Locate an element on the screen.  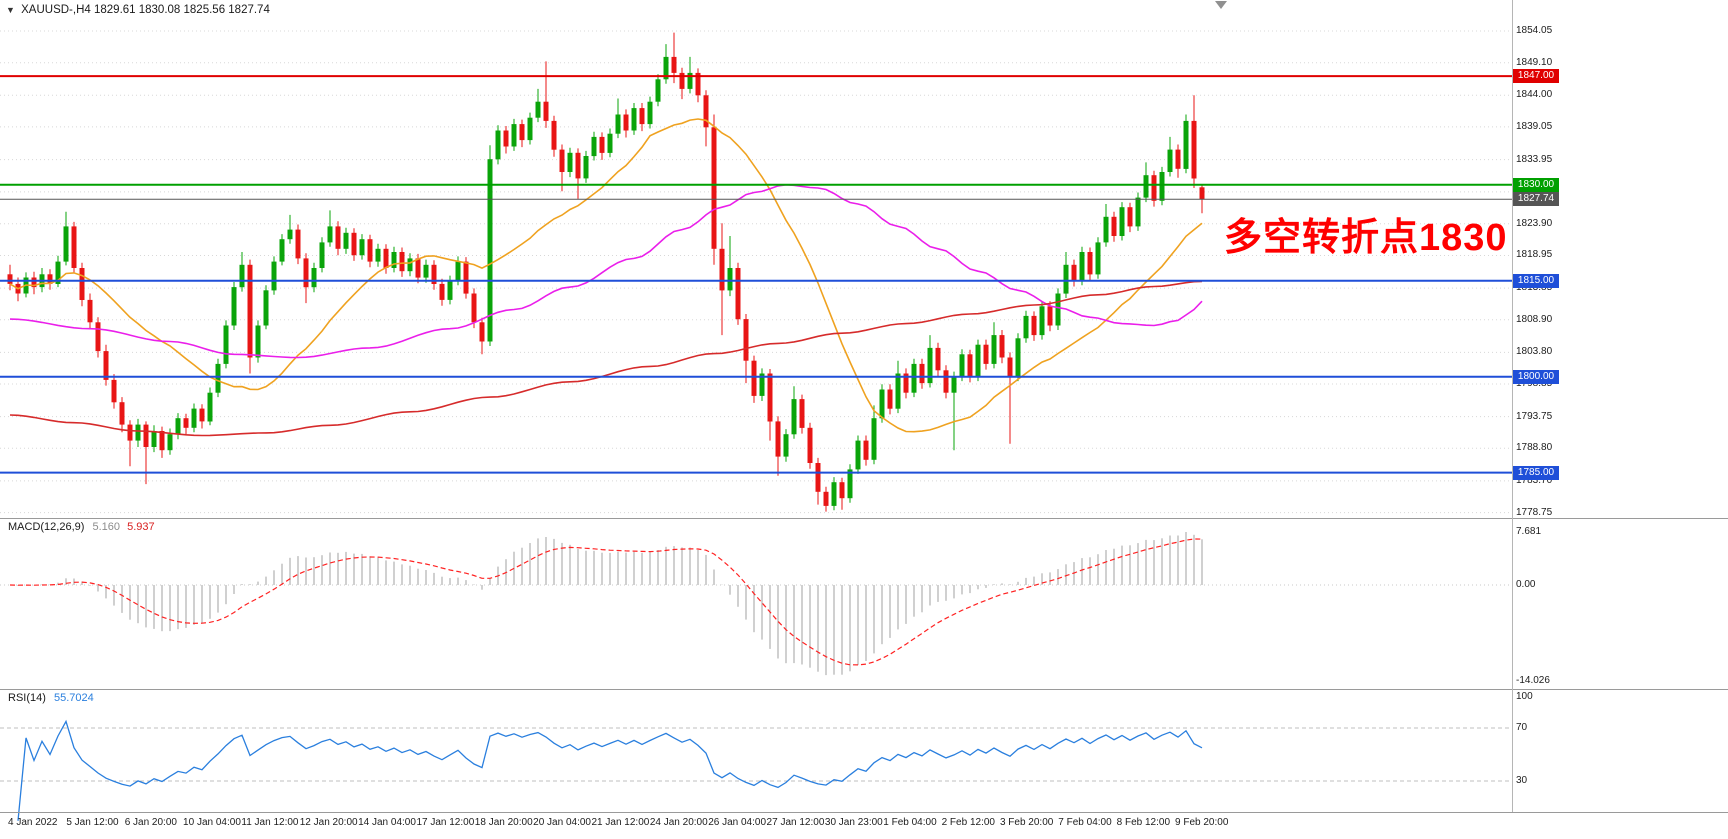
rsi-pane is located at coordinates (756, 770).